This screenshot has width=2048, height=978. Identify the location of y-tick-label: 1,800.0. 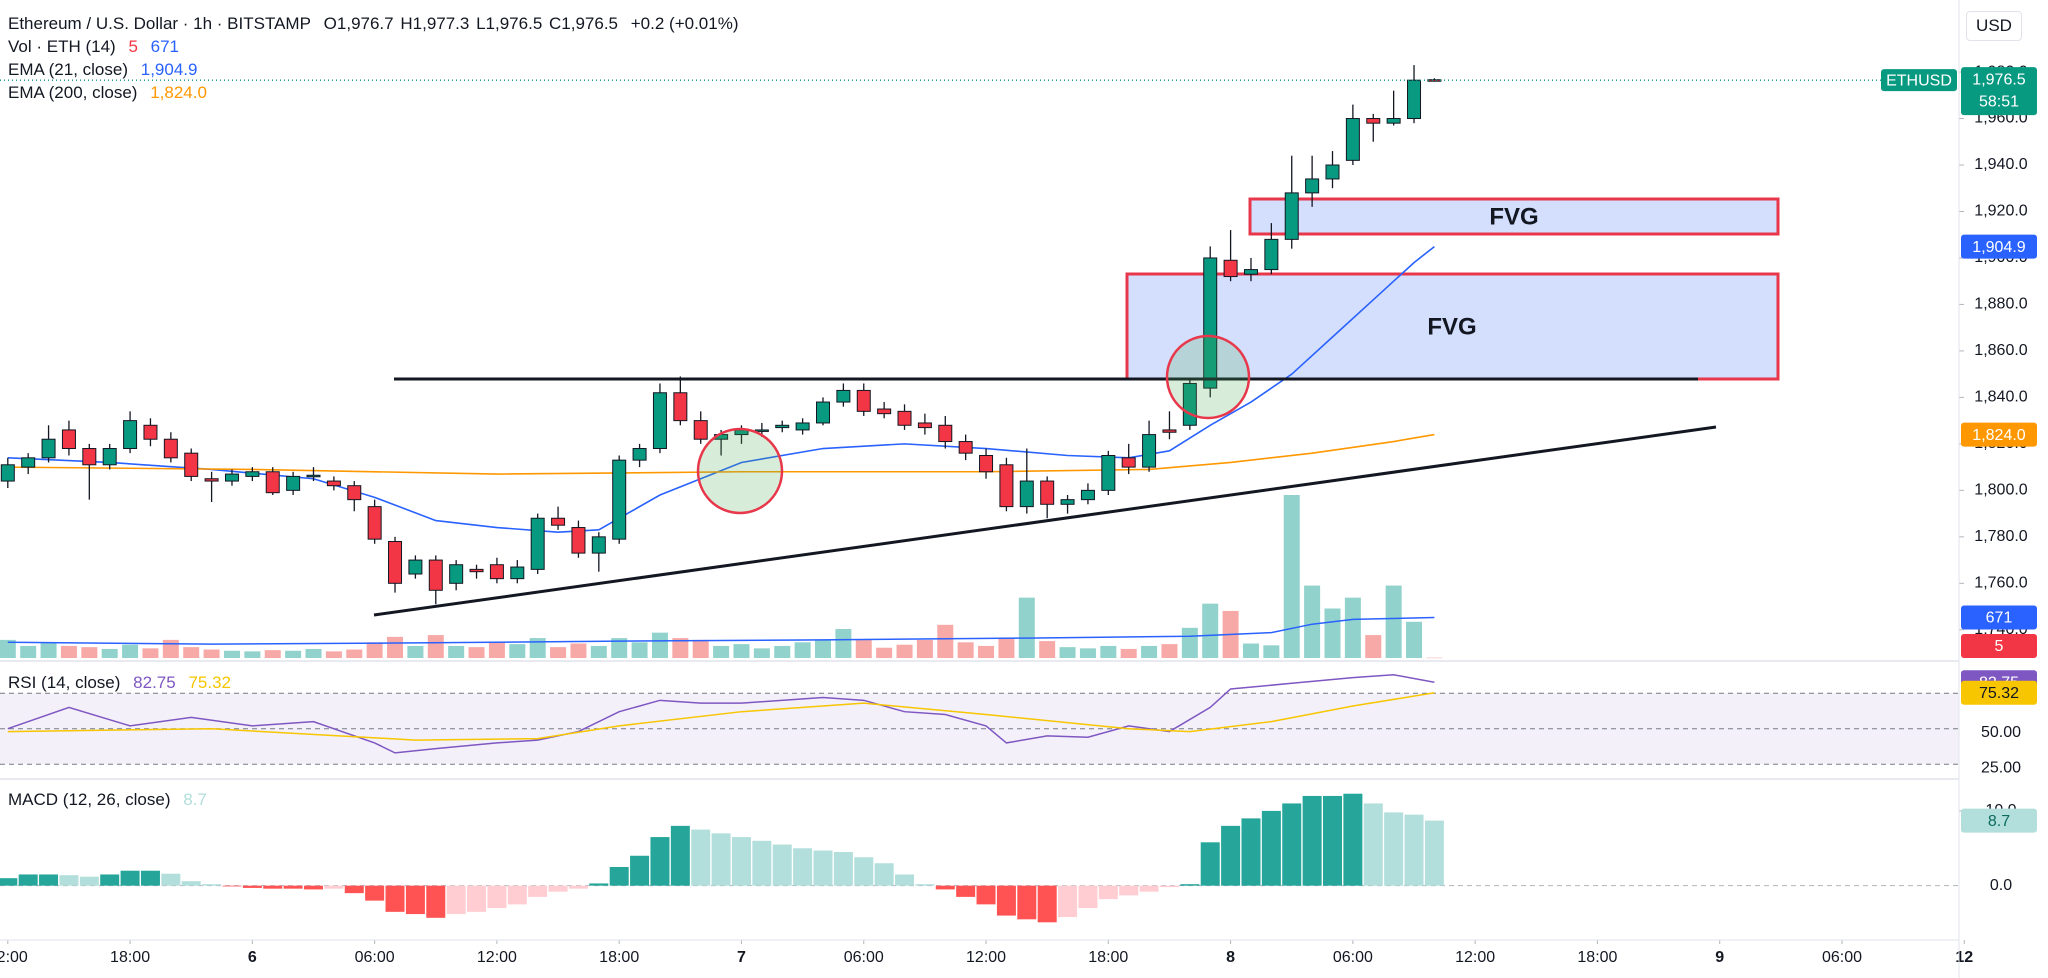
(2000, 490).